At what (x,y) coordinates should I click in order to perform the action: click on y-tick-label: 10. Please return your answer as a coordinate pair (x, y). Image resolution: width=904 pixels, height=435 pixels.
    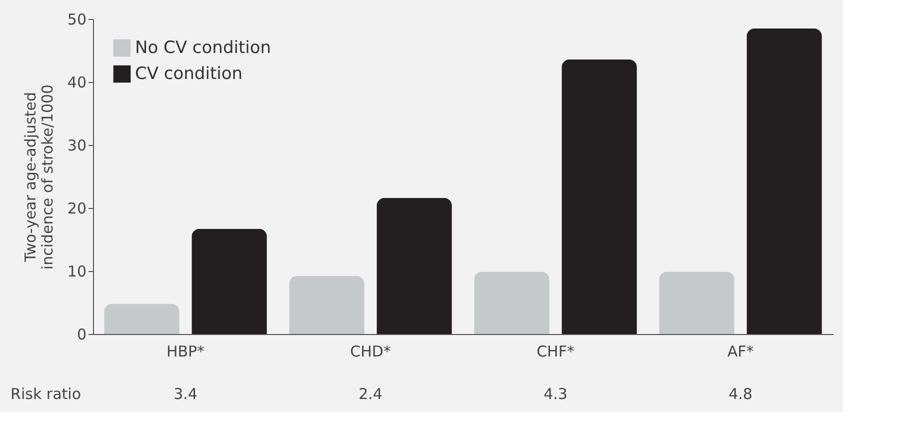
    Looking at the image, I should click on (76, 271).